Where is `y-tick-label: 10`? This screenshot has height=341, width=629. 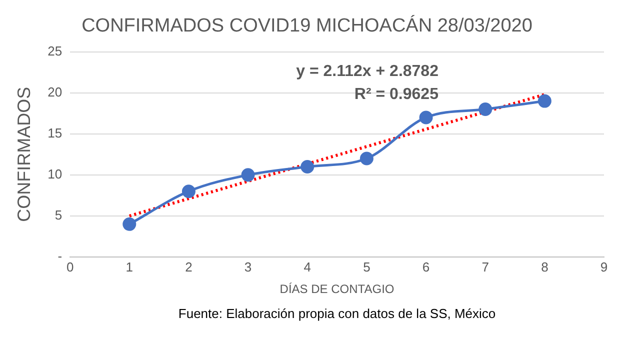
y-tick-label: 10 is located at coordinates (55, 174).